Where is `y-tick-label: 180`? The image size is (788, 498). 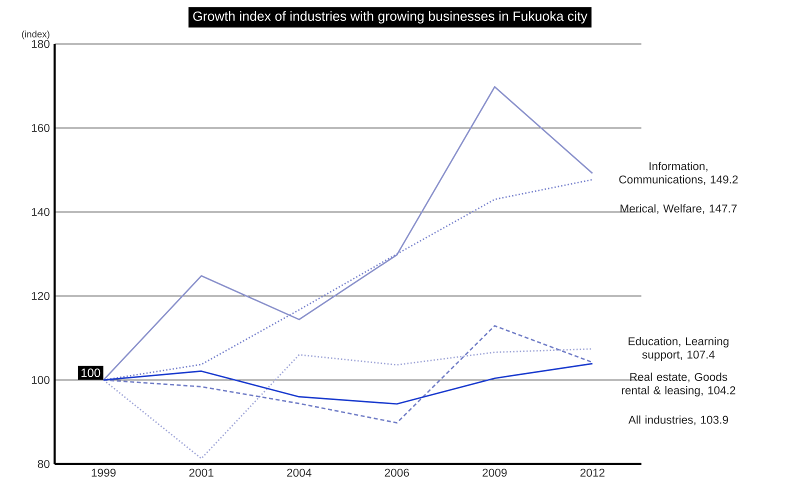
y-tick-label: 180 is located at coordinates (41, 44).